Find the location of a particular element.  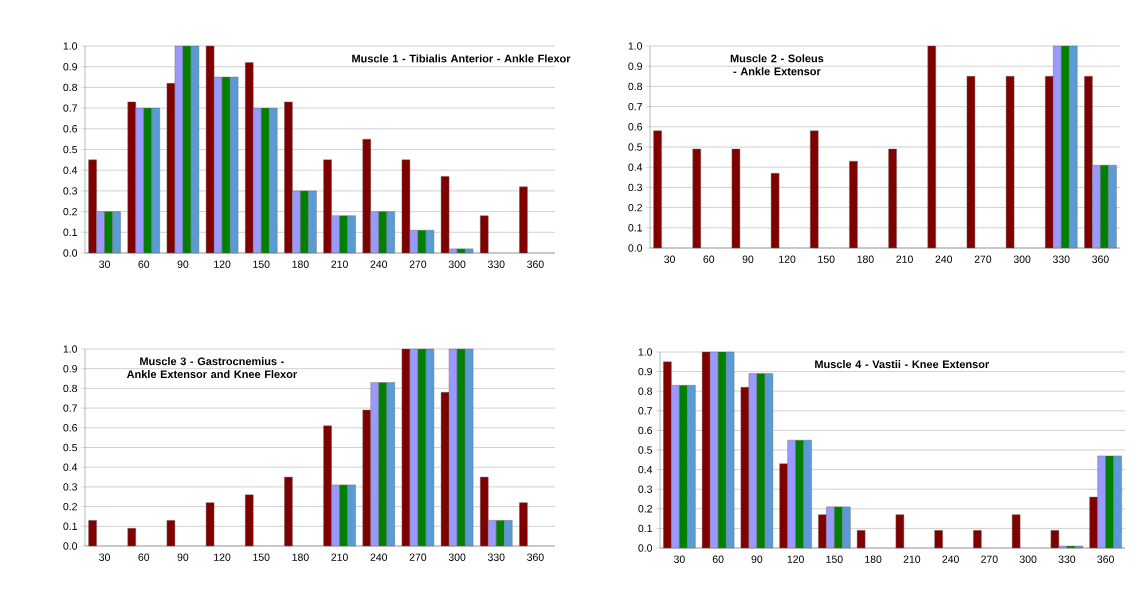

text: Muscle 2 - Soleus - Ankle Extensor is located at coordinates (777, 65).